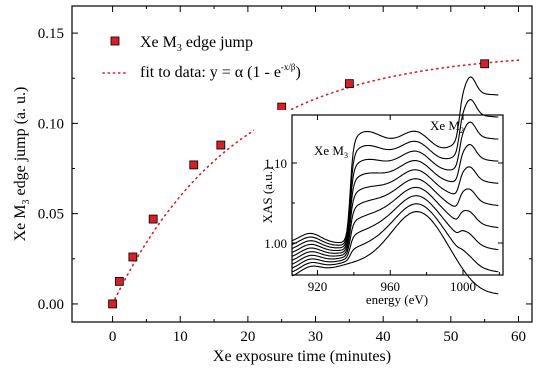  What do you see at coordinates (315, 337) in the screenshot?
I see `x-tick-label: 30` at bounding box center [315, 337].